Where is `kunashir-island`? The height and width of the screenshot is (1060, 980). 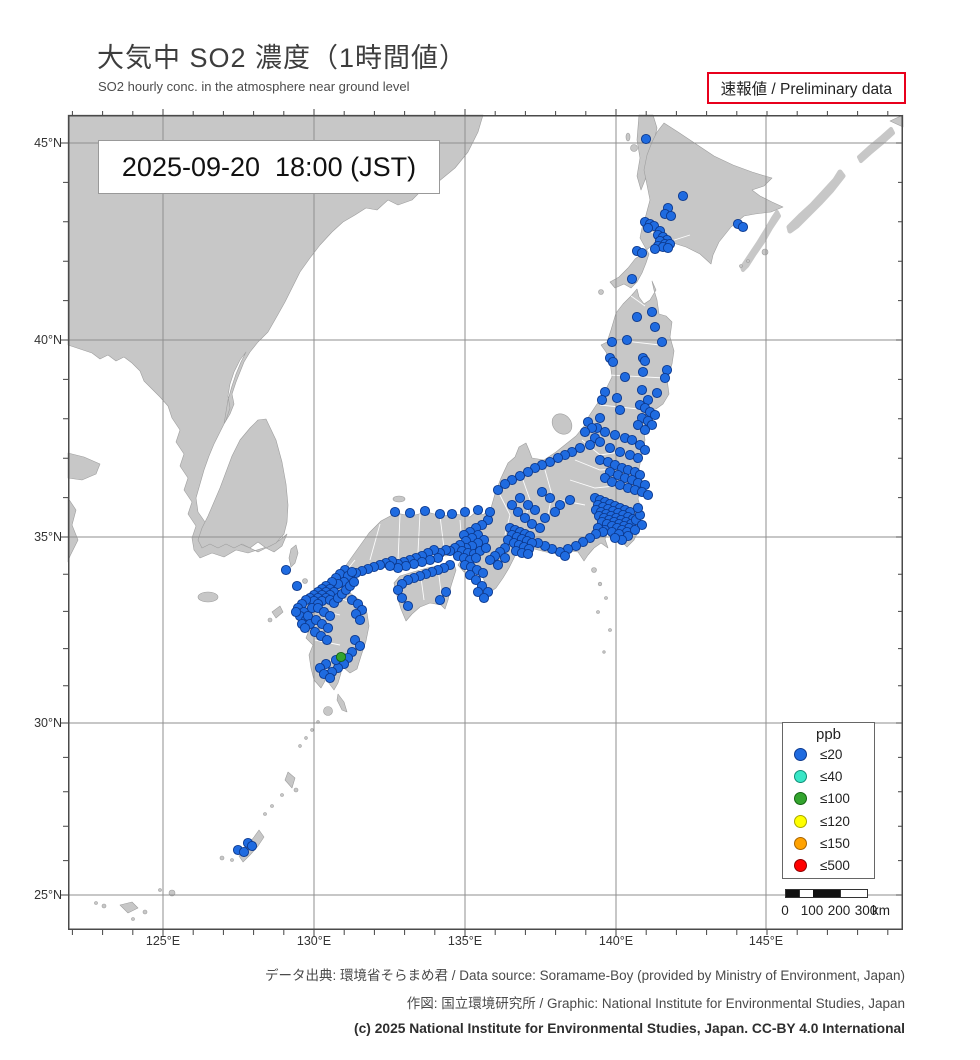 kunashir-island is located at coordinates (760, 241).